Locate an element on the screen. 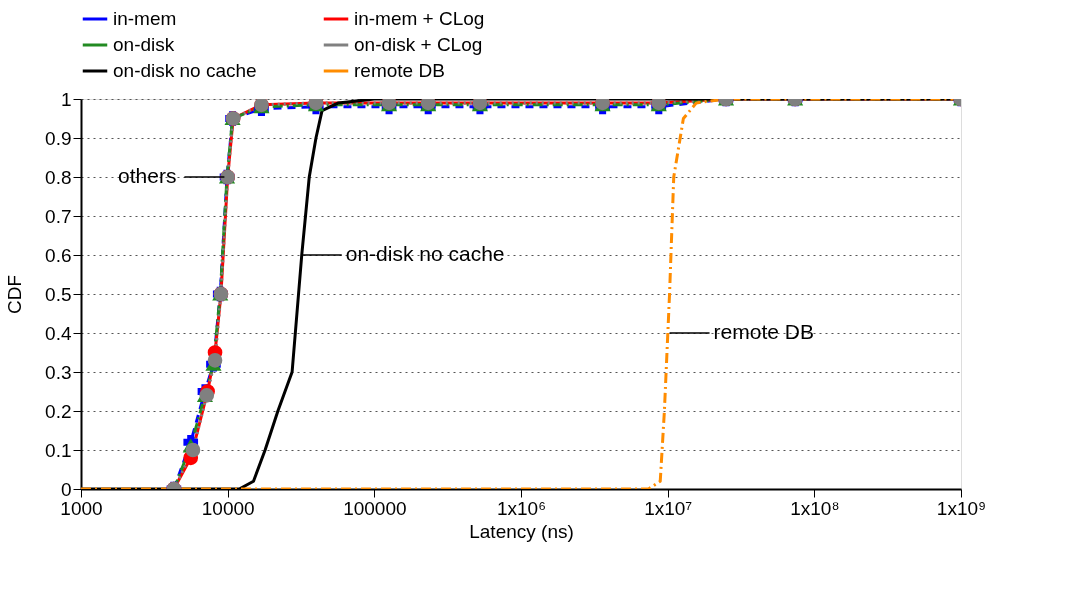 This screenshot has height=605, width=1073. y-tick-label: 0.7 is located at coordinates (58, 216).